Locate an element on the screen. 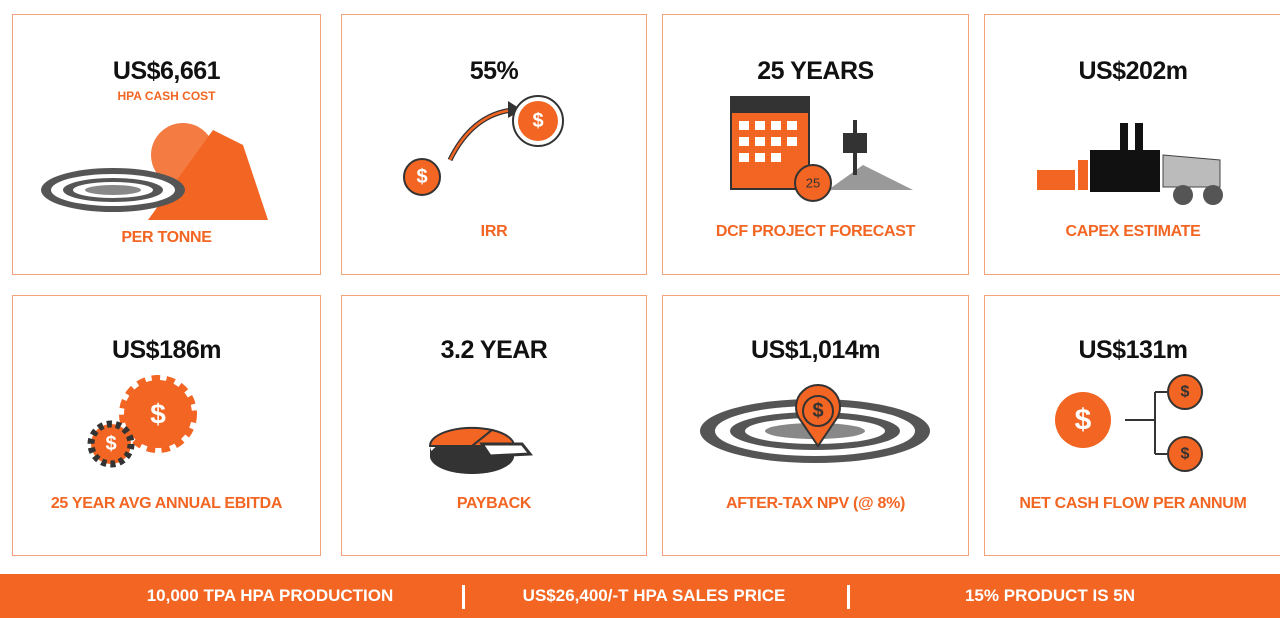 The image size is (1280, 618). banner-item: 10,000 TPA HPA PRODUCTION is located at coordinates (270, 595).